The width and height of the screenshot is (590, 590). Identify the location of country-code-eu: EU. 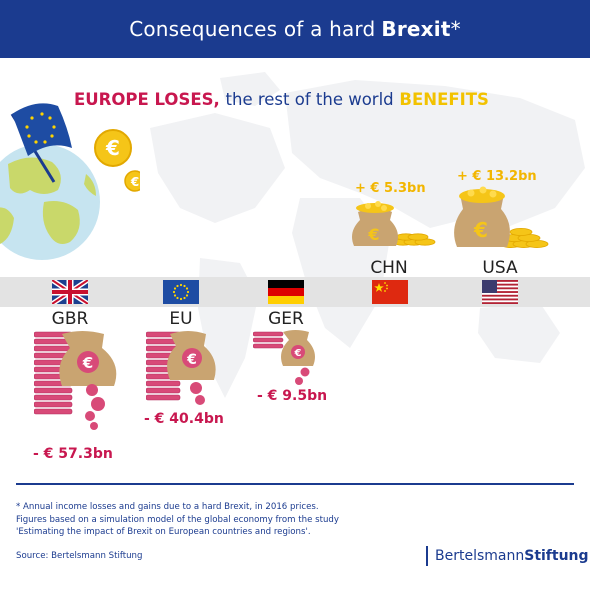
(181, 319).